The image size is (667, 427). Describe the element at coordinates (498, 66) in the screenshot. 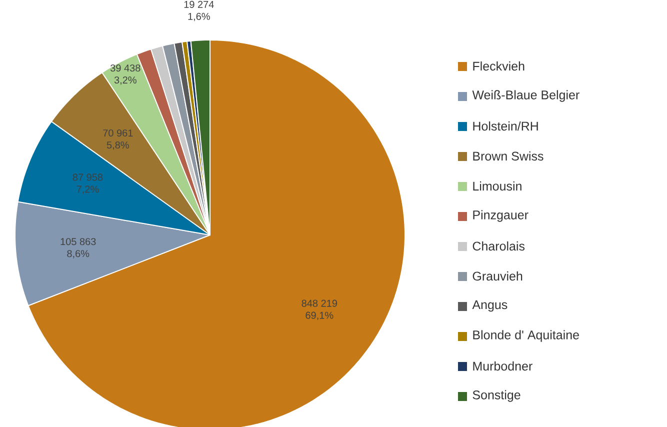

I see `legend-label: Fleckvieh` at that location.